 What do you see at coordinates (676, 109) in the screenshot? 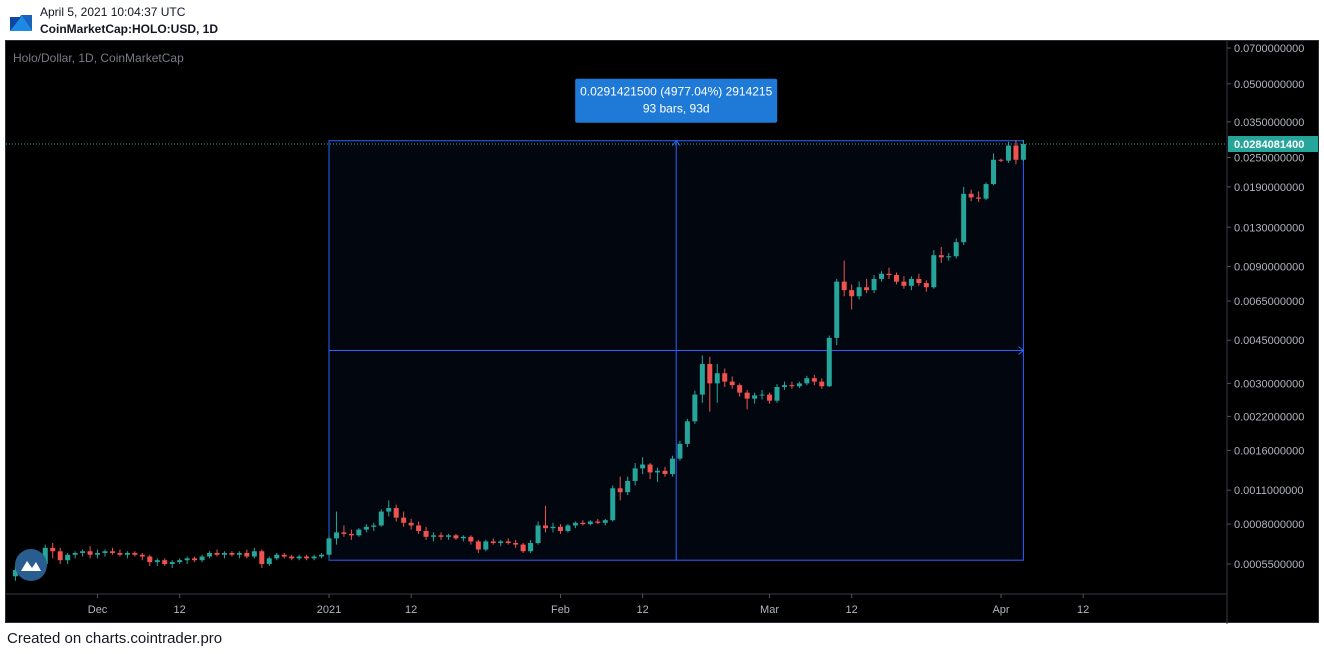
I see `measure-label-line2: 93 bars, 93d` at bounding box center [676, 109].